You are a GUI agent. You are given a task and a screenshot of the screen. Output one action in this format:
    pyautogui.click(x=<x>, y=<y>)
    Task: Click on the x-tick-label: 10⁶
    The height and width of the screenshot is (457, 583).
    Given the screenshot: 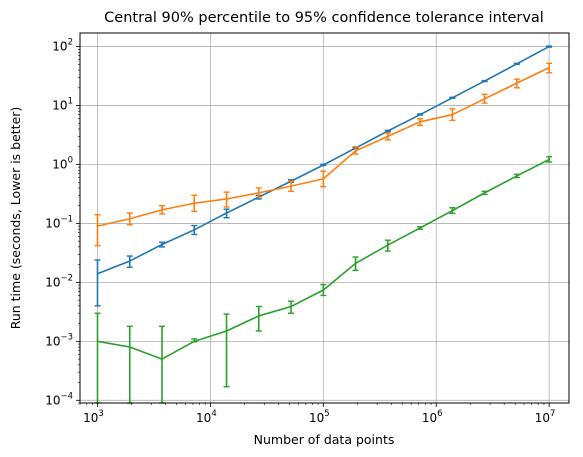 What is the action you would take?
    pyautogui.click(x=432, y=417)
    